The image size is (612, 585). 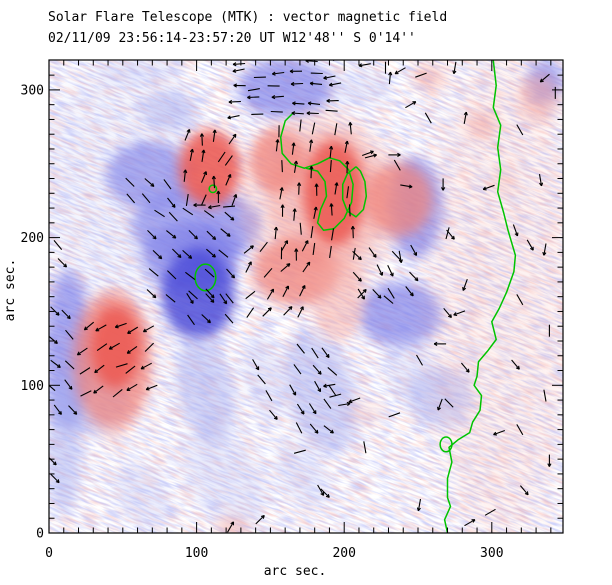 I want to click on core-inner-contour, so click(x=354, y=192).